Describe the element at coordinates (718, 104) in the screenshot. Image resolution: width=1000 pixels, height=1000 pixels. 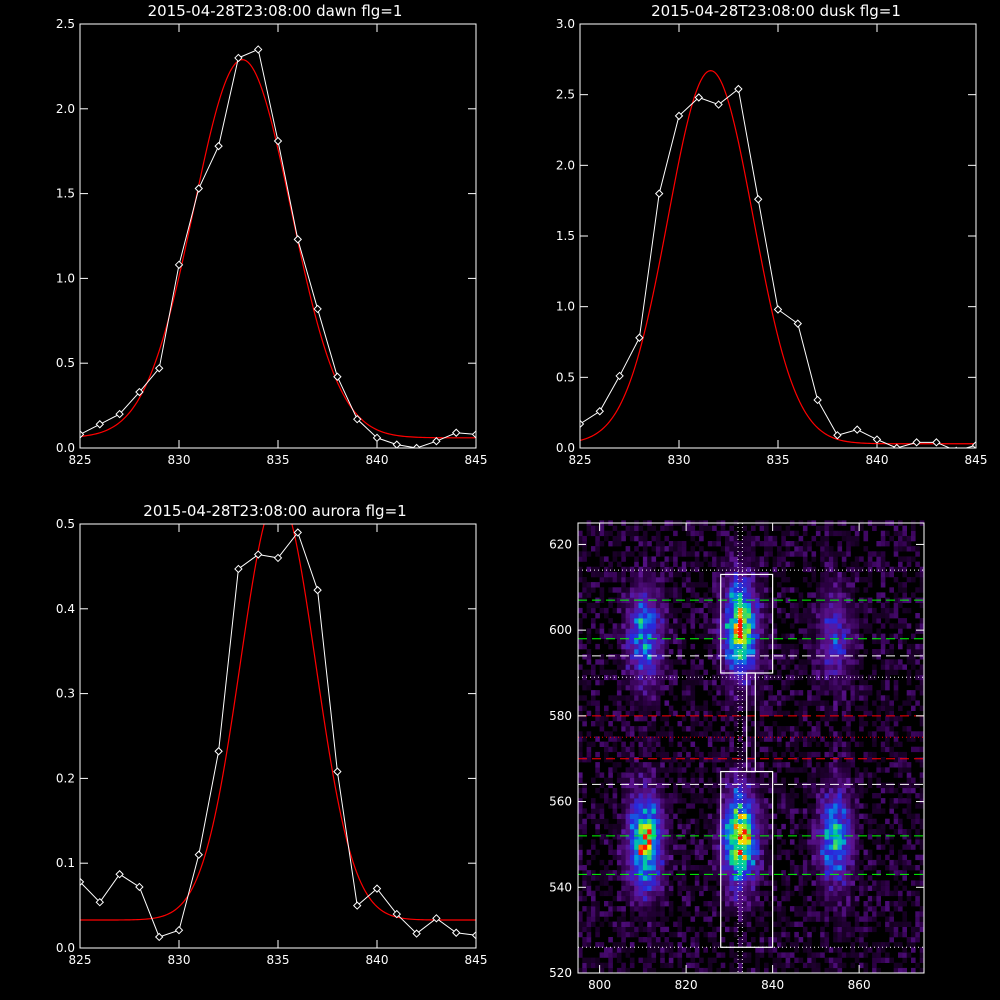
I see `data-point-dusk` at that location.